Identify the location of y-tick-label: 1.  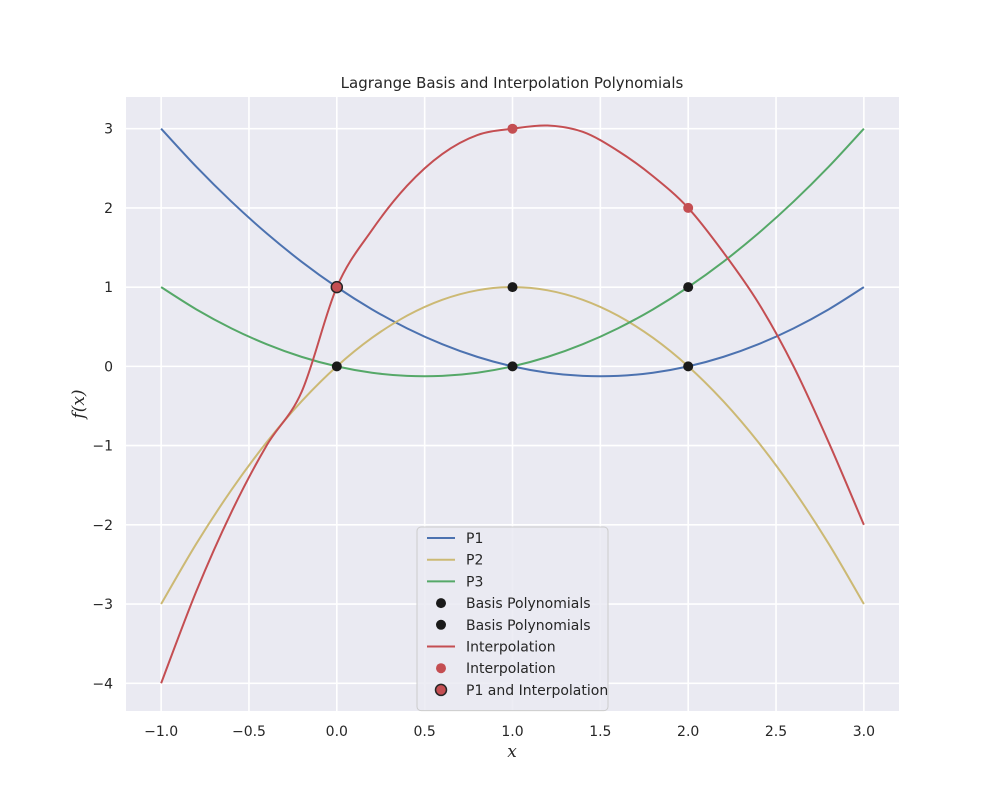
(108, 288).